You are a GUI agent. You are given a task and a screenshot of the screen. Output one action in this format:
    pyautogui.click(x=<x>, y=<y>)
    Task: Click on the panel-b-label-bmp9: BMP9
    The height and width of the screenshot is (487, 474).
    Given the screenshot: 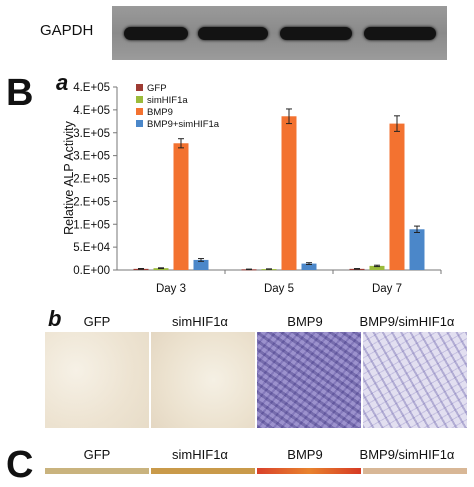 What is the action you would take?
    pyautogui.click(x=305, y=321)
    